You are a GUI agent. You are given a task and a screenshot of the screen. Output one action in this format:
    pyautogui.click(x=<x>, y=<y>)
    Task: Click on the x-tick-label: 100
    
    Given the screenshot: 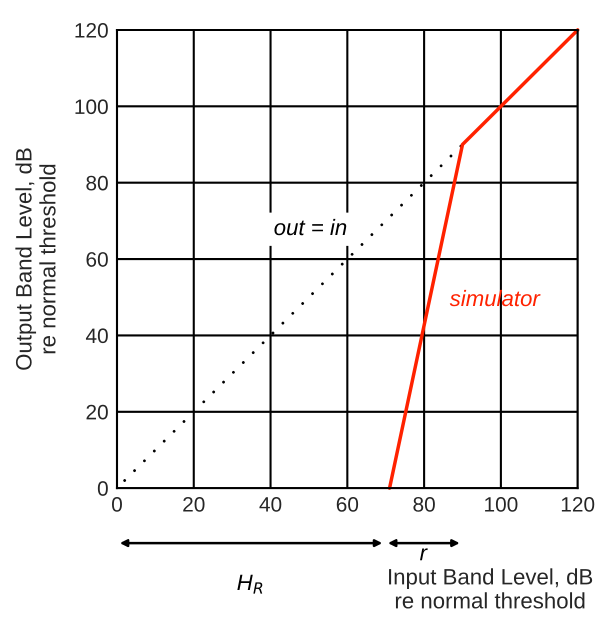 What is the action you would take?
    pyautogui.click(x=501, y=504)
    